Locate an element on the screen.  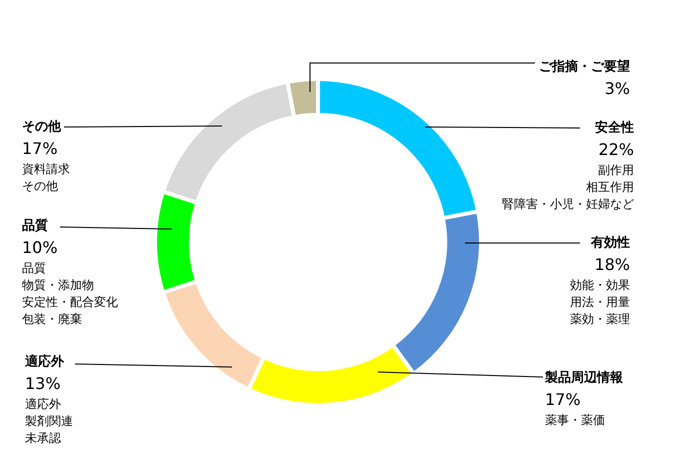
data-label: 10% is located at coordinates (40, 248).